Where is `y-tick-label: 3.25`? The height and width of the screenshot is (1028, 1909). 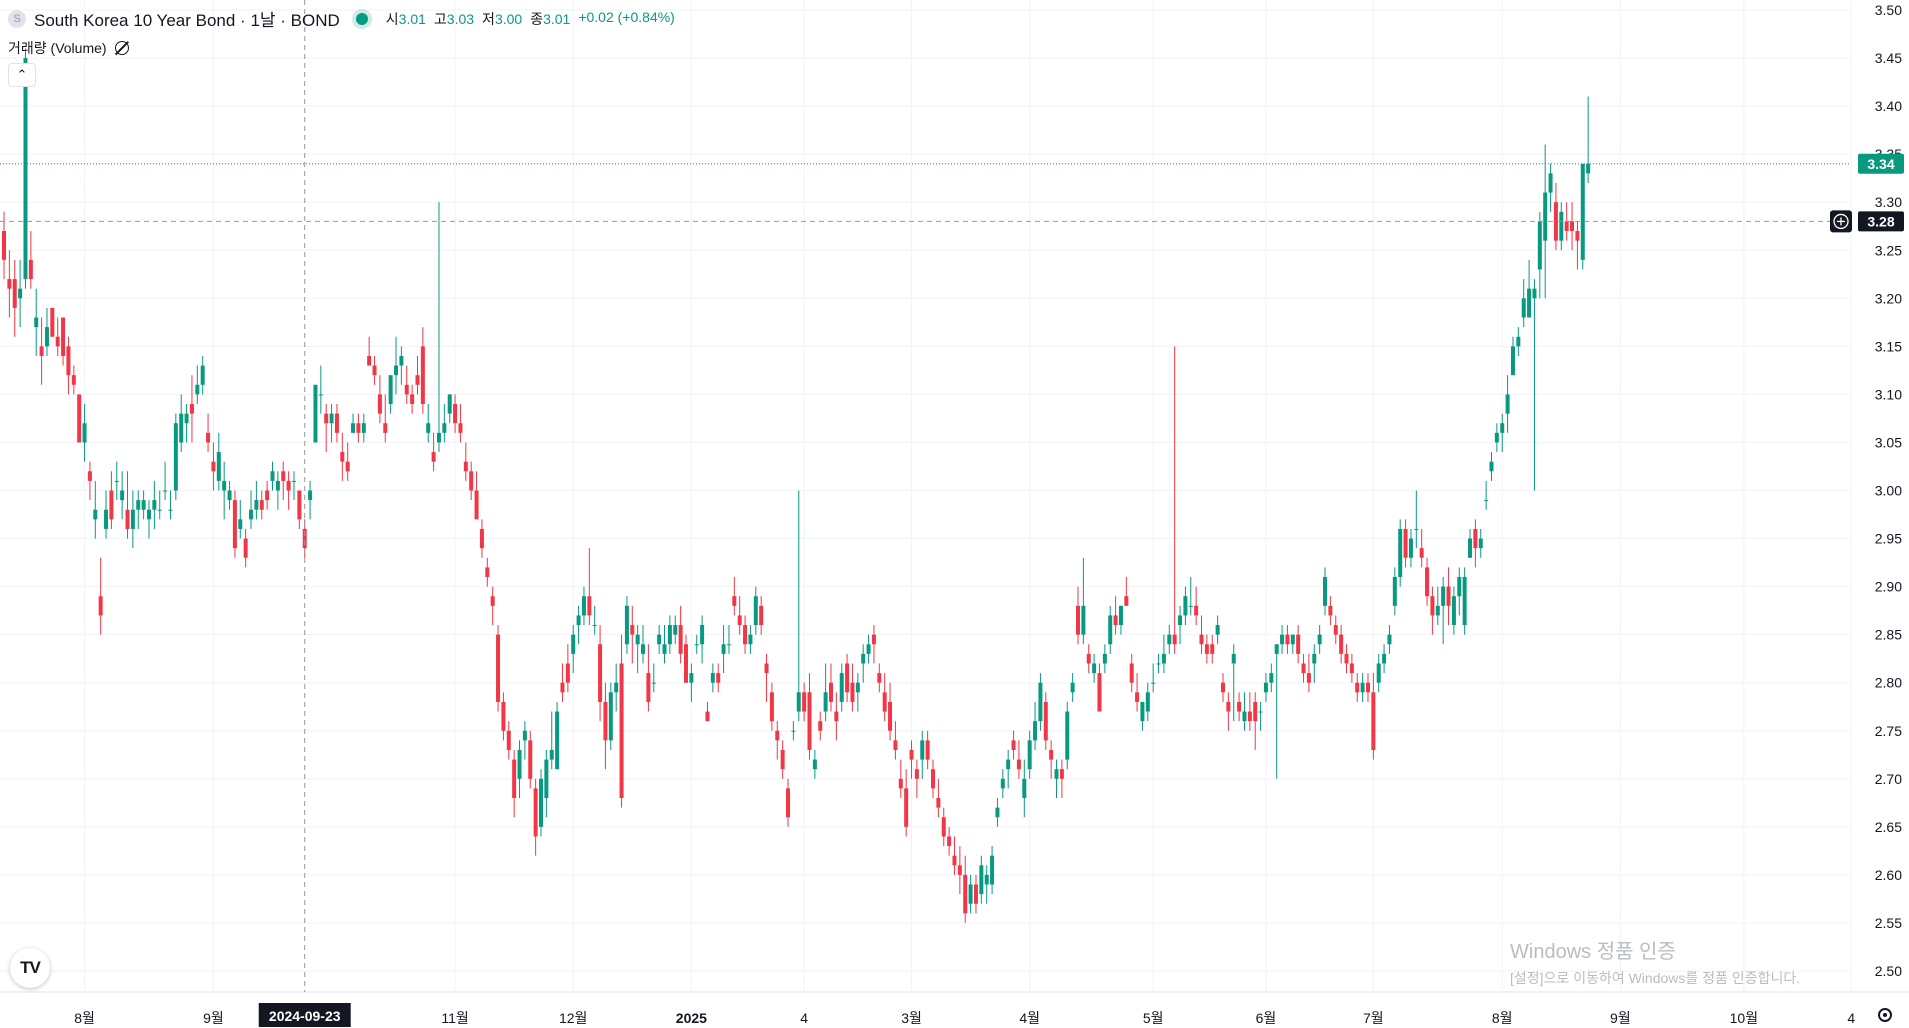 y-tick-label: 3.25 is located at coordinates (1888, 250).